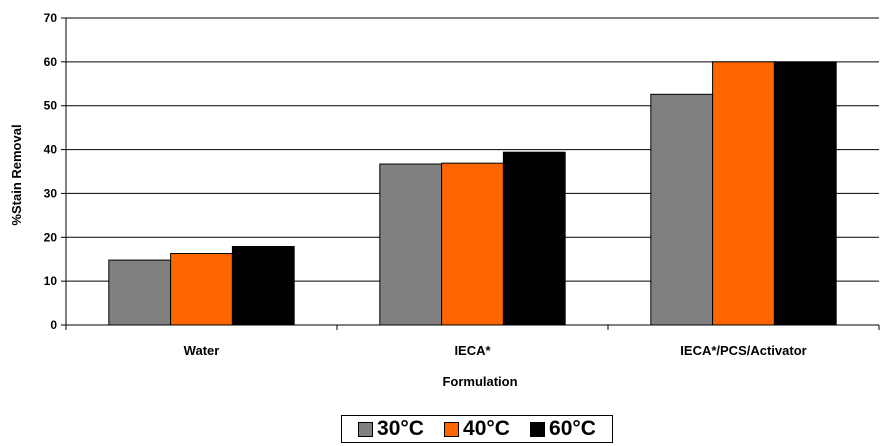  I want to click on y-tick-labels: 0 10 20 30 40 50 60 70, so click(51, 171).